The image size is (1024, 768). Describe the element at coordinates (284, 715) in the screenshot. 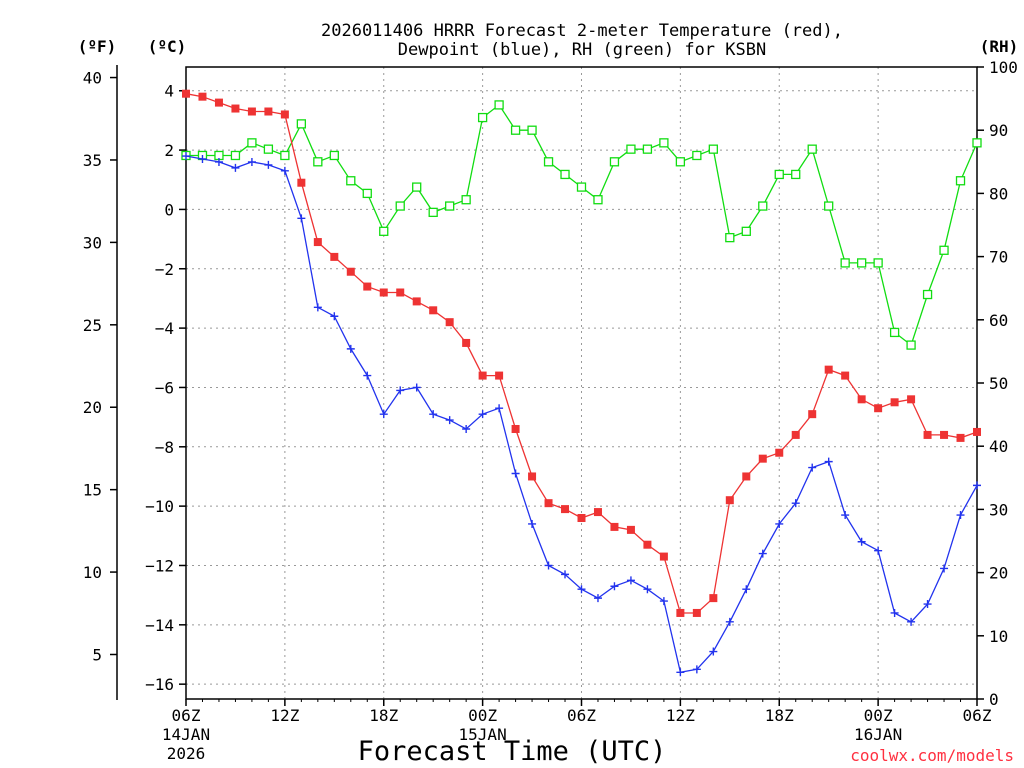

I see `time-tick-label: 12Z` at that location.